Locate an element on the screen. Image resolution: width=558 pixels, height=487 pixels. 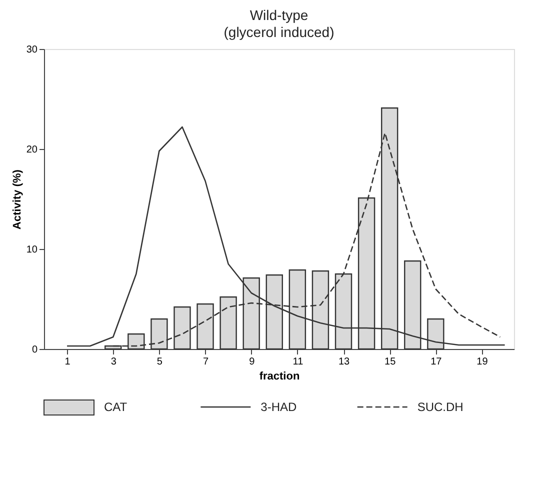
chart-title: Wild-type is located at coordinates (279, 15).